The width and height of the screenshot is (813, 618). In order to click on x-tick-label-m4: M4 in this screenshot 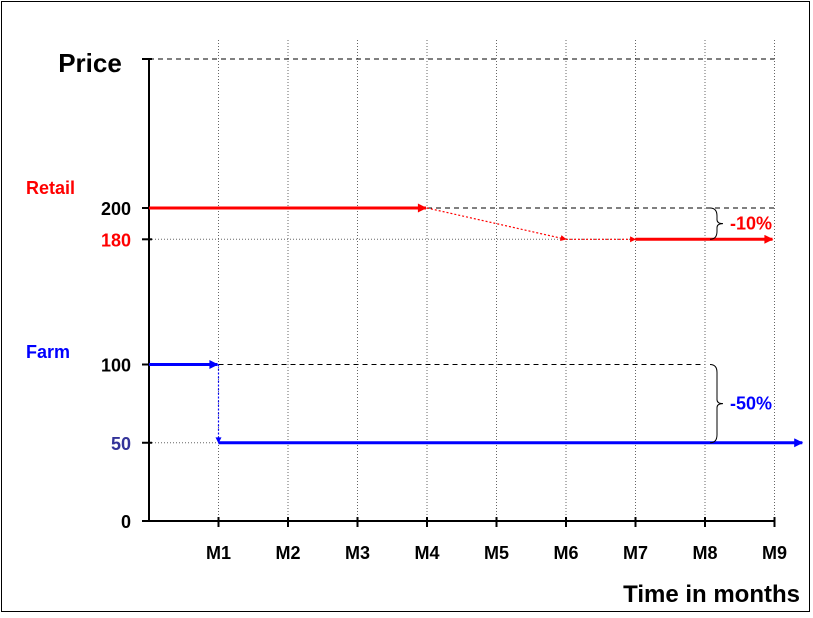, I will do `click(426, 553)`.